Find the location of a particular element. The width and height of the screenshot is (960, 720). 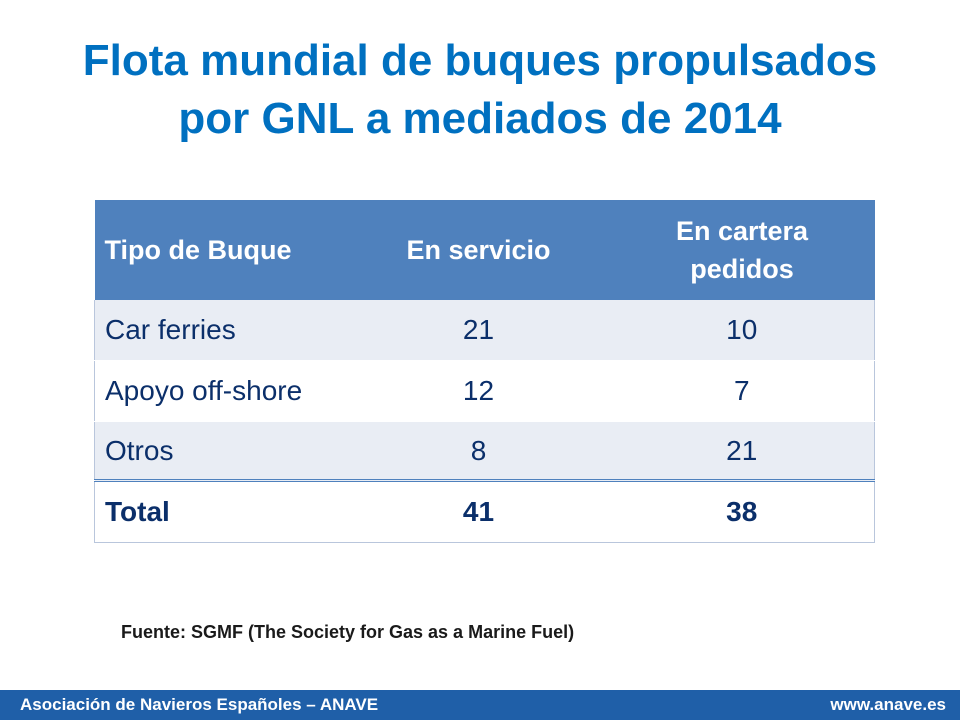

row-on-order: 21 is located at coordinates (742, 451).